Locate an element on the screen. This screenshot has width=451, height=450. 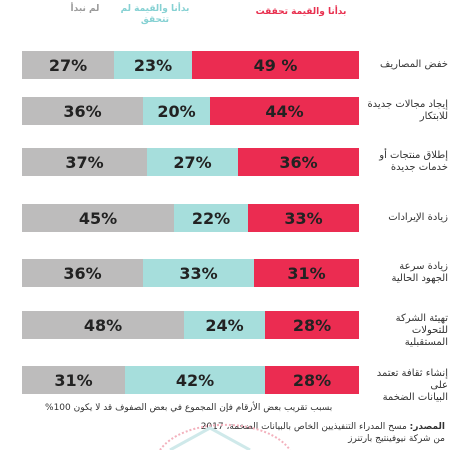
category-label-line: المستقبلية is located at coordinates (426, 342).